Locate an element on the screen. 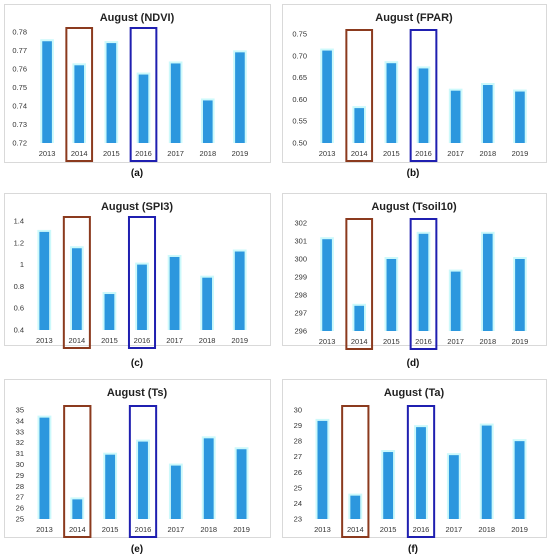  panel-caption: (f) is located at coordinates (413, 549).